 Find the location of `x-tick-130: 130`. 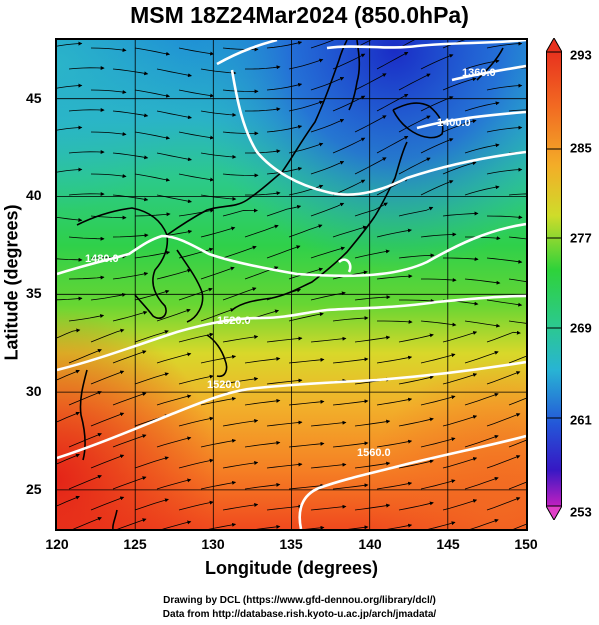

x-tick-130: 130 is located at coordinates (213, 544).